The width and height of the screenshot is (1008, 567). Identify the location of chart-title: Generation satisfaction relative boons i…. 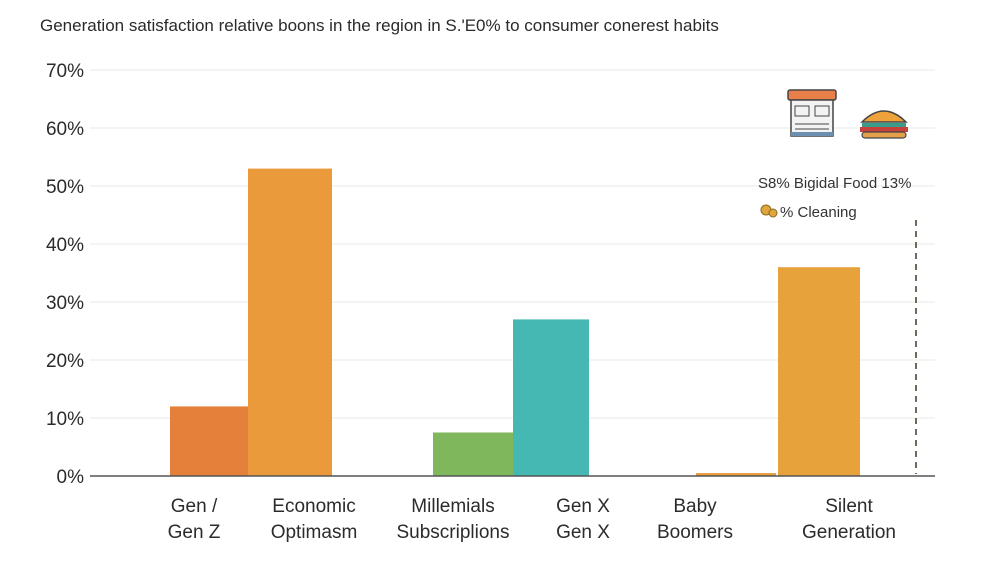
(379, 25).